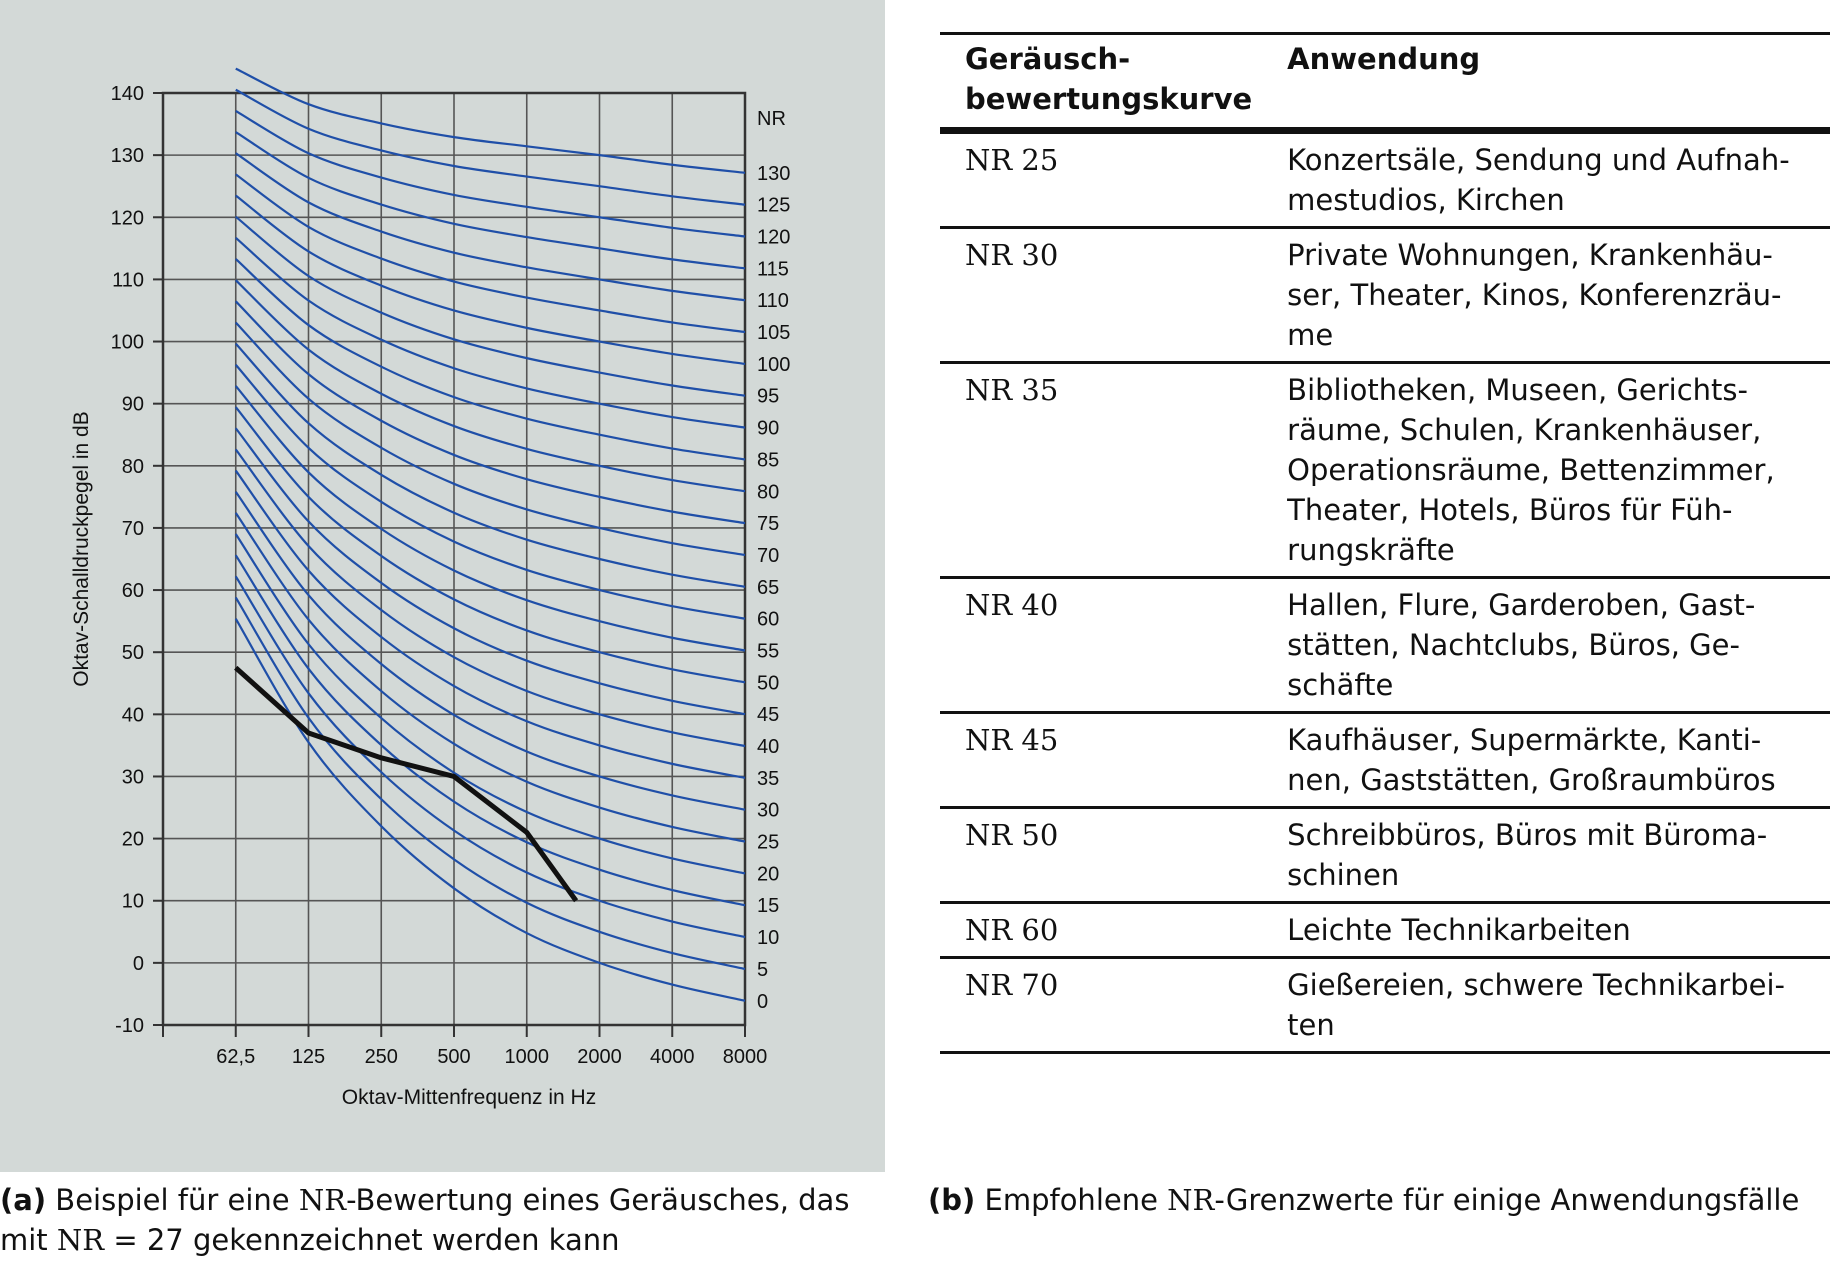 Image resolution: width=1830 pixels, height=1270 pixels. I want to click on nr-value-cell: NR 60, so click(1101, 930).